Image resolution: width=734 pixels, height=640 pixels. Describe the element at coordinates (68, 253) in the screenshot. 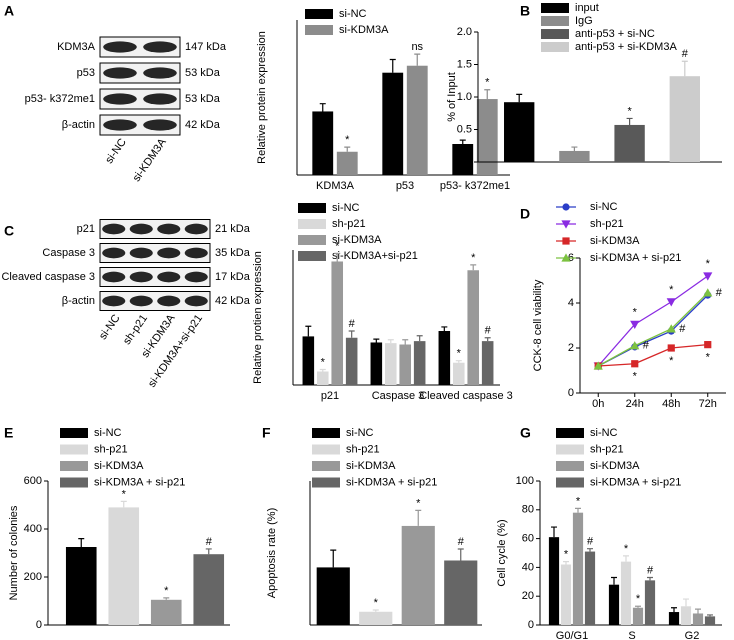

I see `blot-row-label: Caspase 3` at that location.